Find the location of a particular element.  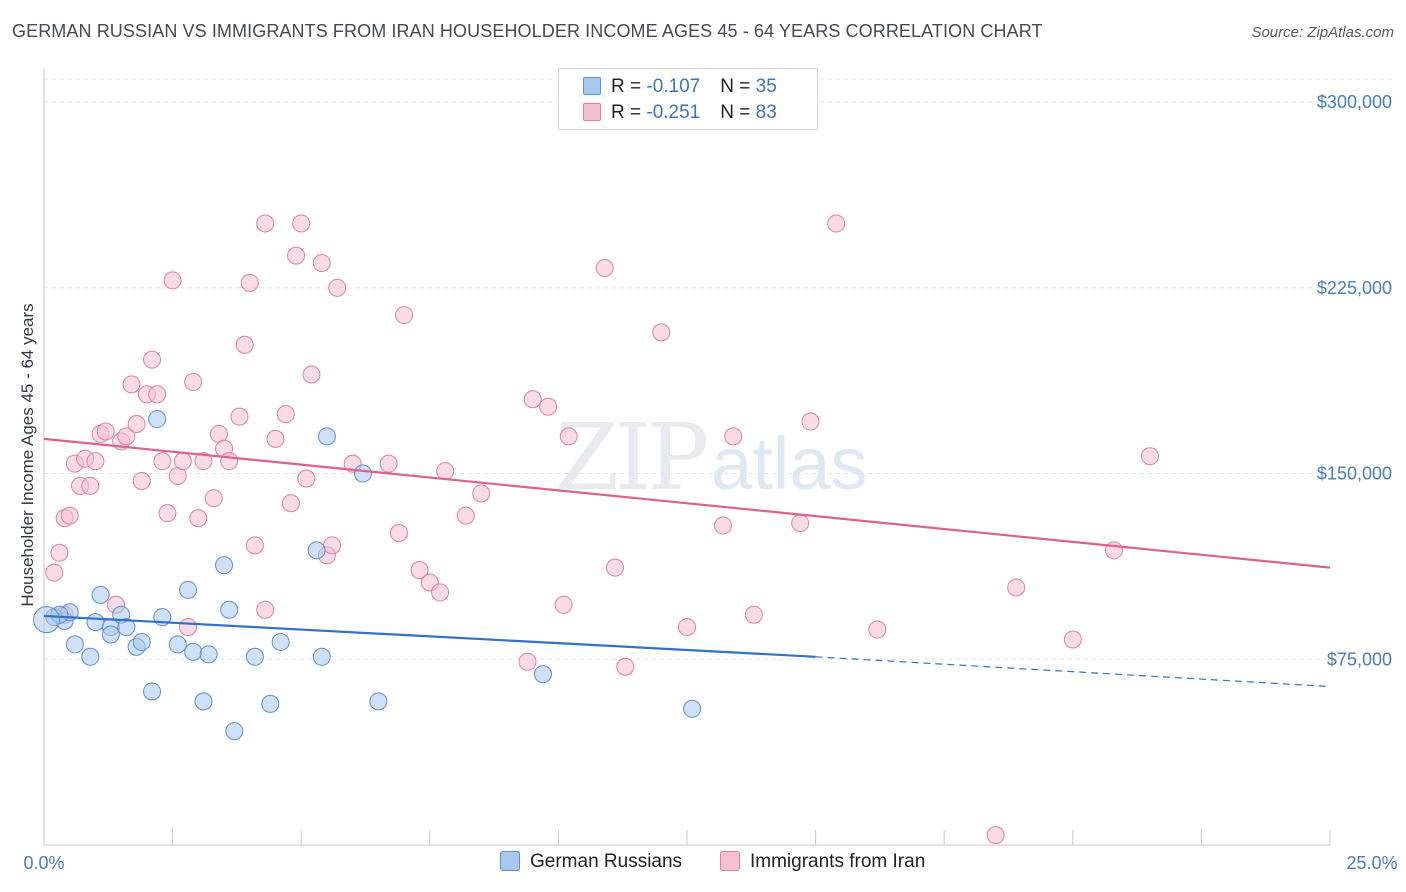

legend-n-value: 83 is located at coordinates (766, 112).